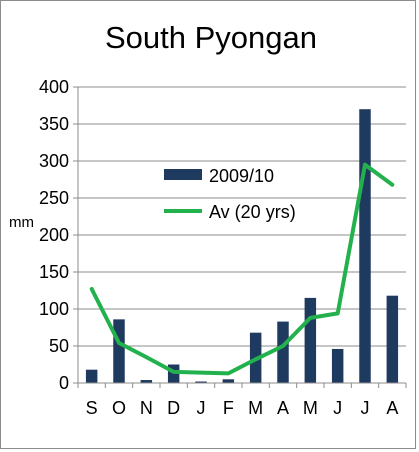 Image resolution: width=419 pixels, height=452 pixels. What do you see at coordinates (252, 212) in the screenshot?
I see `legend-label-line: Av (20 yrs)` at bounding box center [252, 212].